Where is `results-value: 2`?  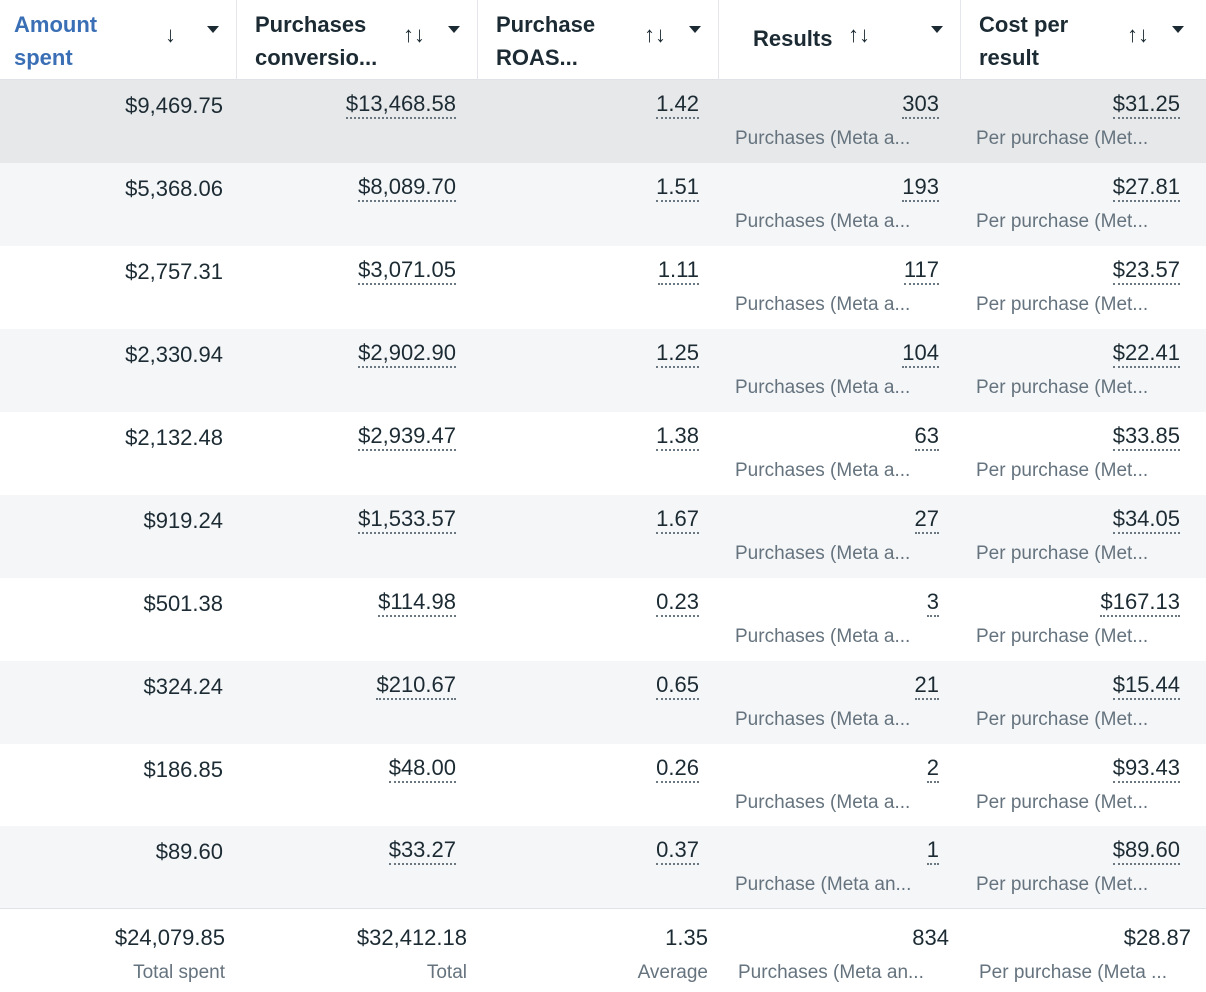 results-value: 2 is located at coordinates (932, 769).